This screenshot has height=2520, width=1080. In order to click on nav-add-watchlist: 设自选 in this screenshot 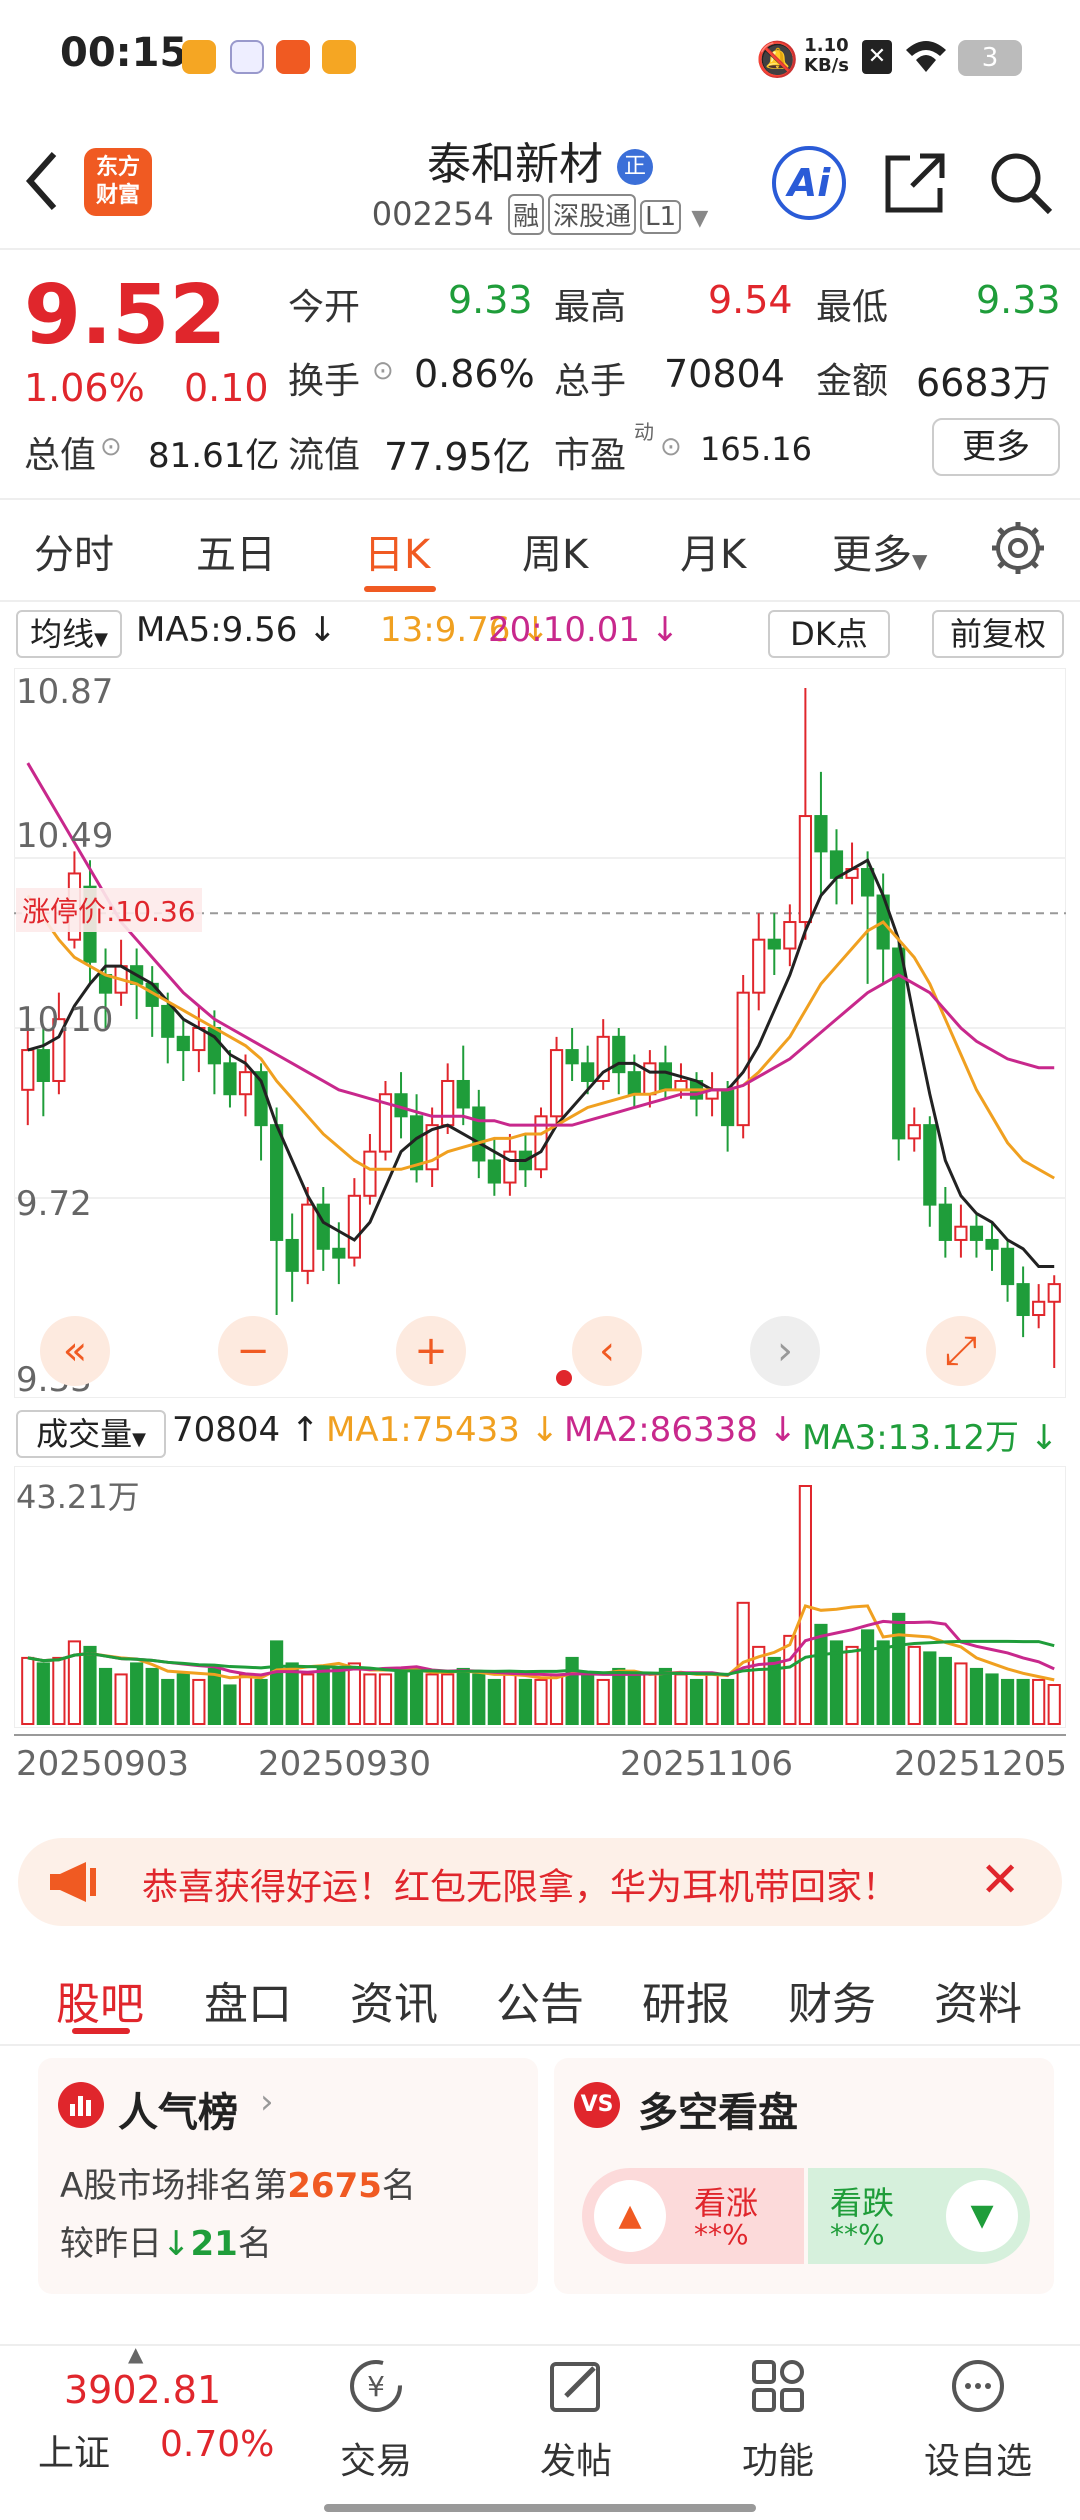, I will do `click(978, 2419)`.